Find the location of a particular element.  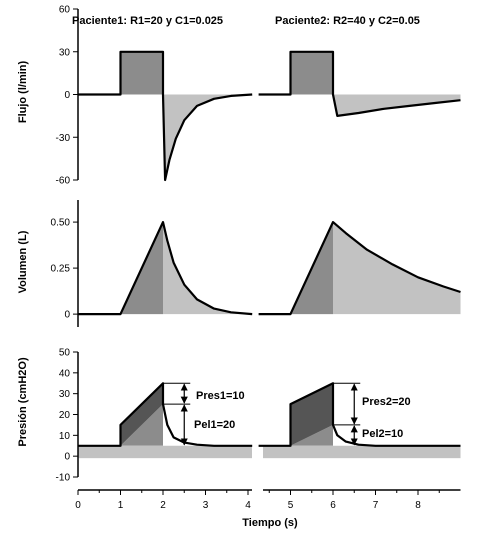

presion-ytick-label-30: 30 is located at coordinates (65, 394).